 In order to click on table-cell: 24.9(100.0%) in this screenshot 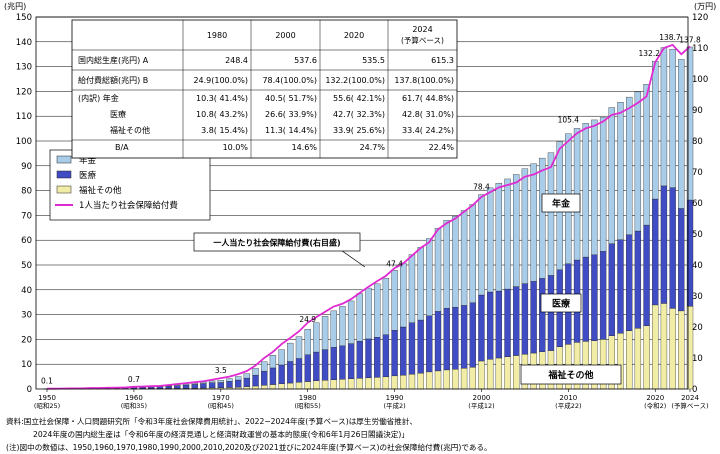, I will do `click(220, 80)`.